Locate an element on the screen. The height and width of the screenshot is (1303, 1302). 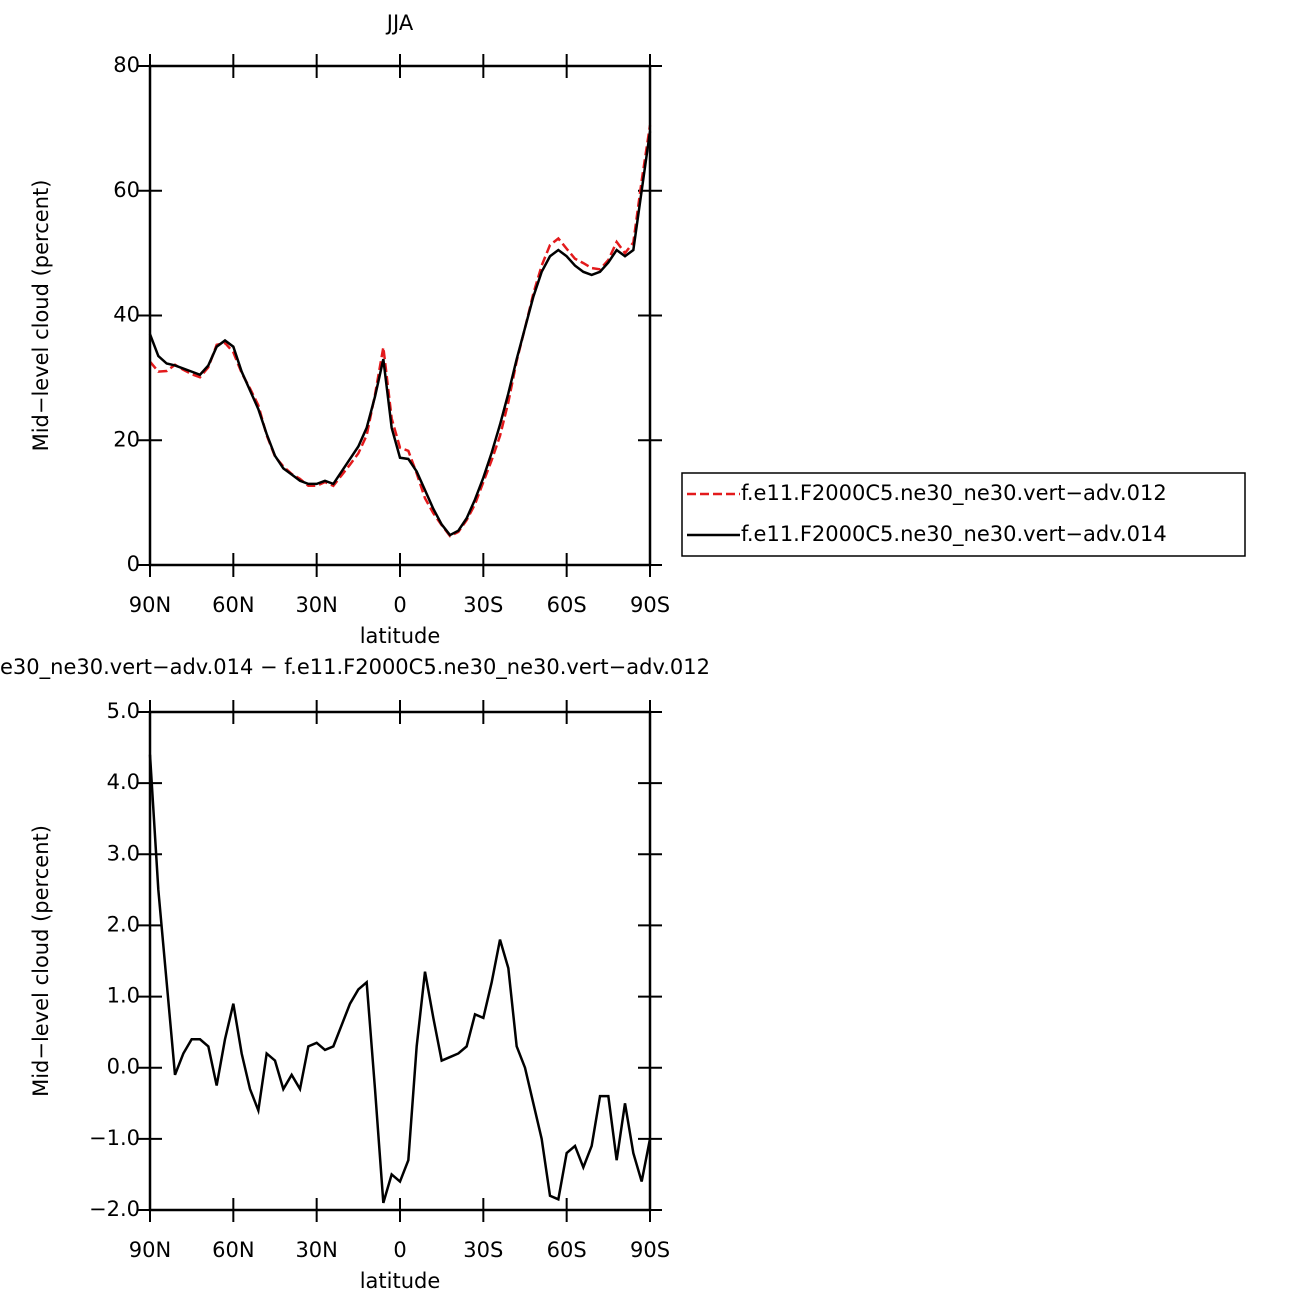
y-tick-label: 3.0 is located at coordinates (123, 853).